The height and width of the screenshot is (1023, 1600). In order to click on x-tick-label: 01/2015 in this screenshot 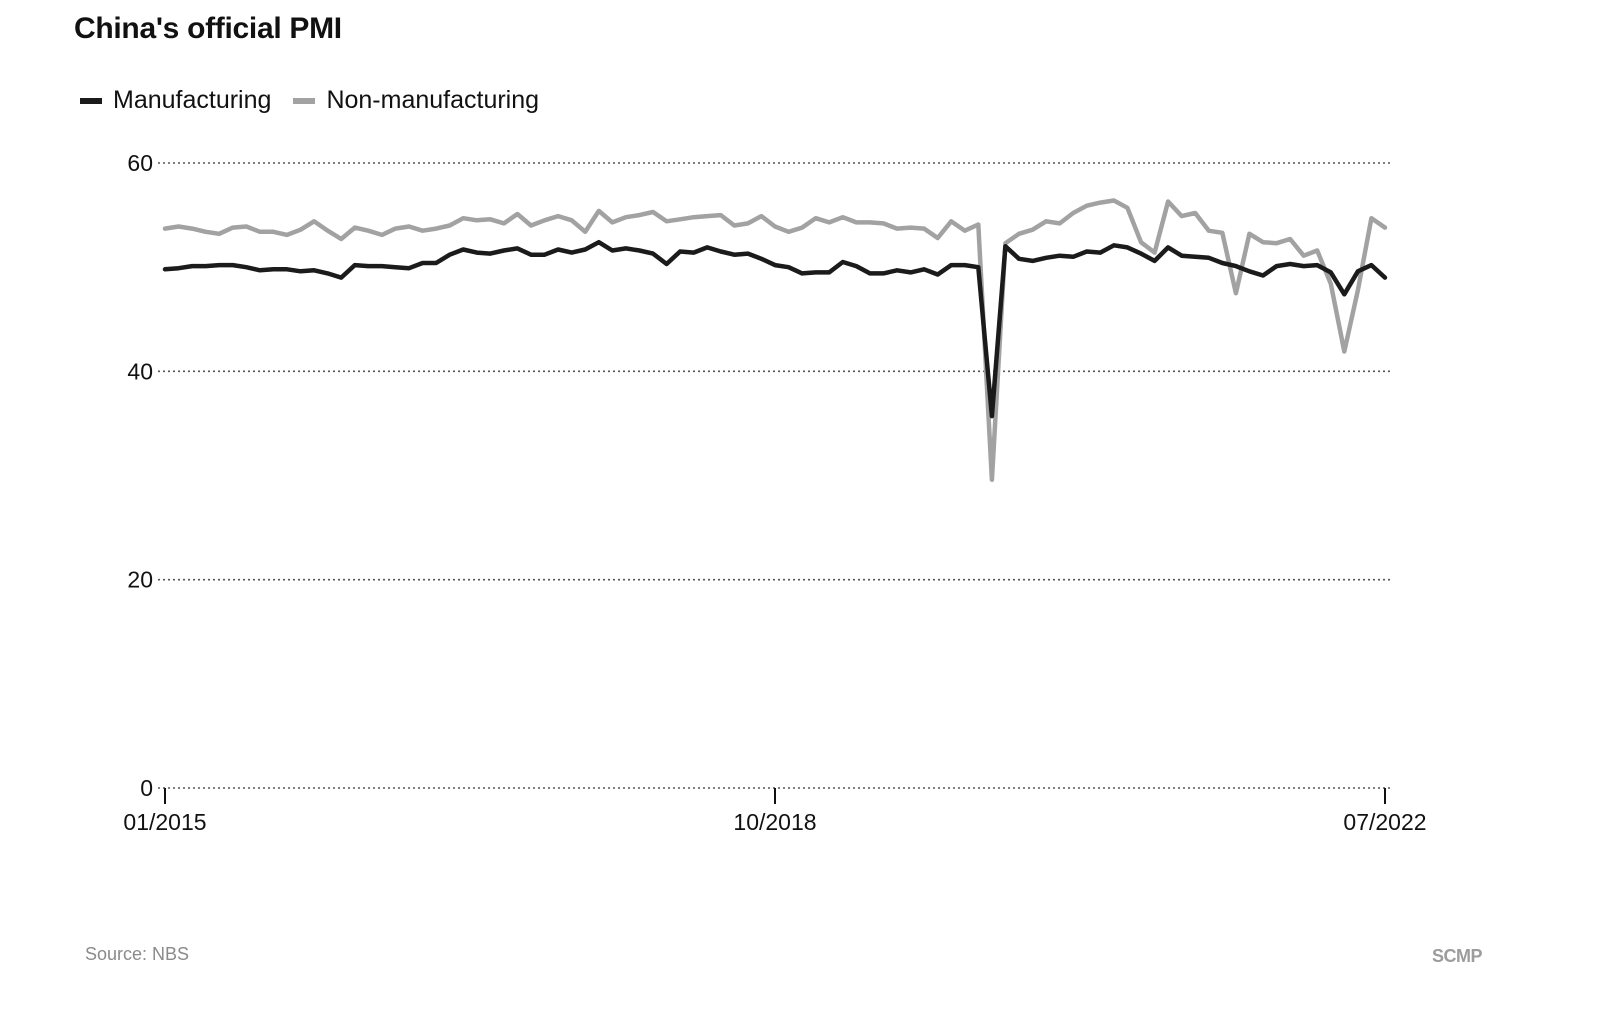, I will do `click(164, 822)`.